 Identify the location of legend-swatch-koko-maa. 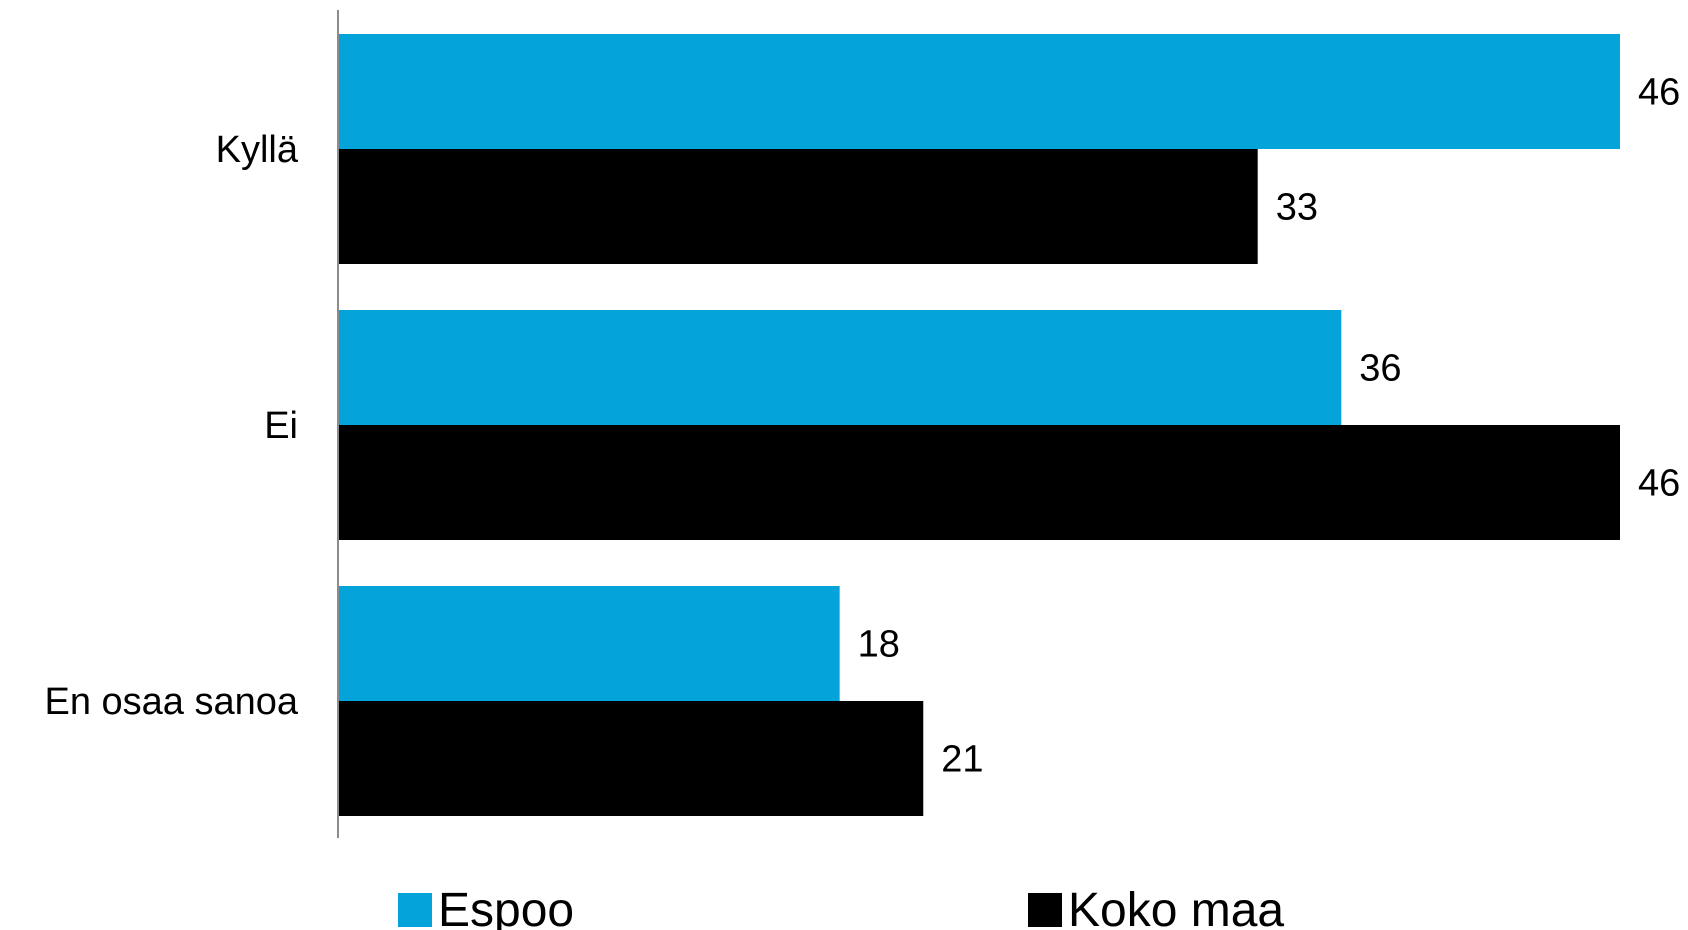
(1045, 910).